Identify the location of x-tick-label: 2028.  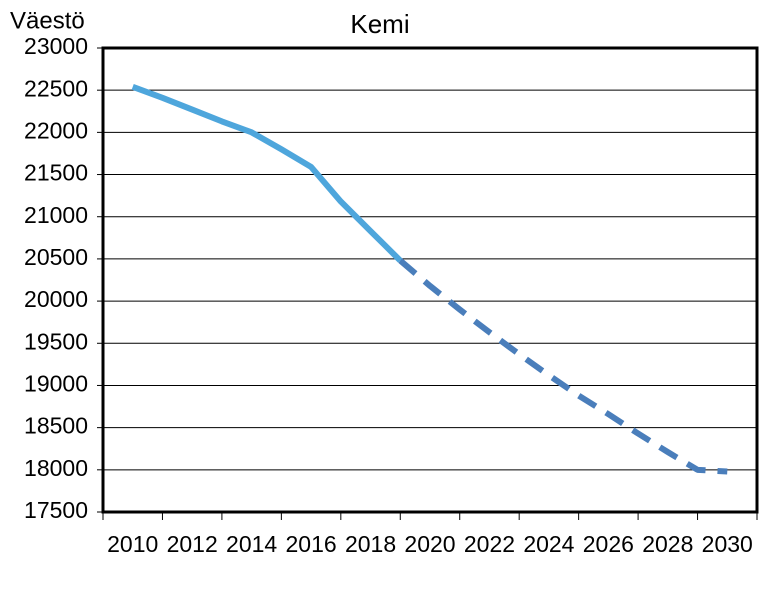
(667, 544).